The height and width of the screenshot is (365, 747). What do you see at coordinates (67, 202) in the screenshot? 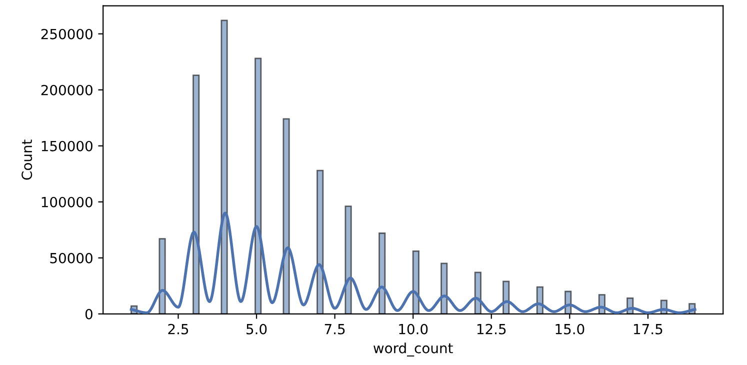
I see `y-tick-label: 100000` at bounding box center [67, 202].